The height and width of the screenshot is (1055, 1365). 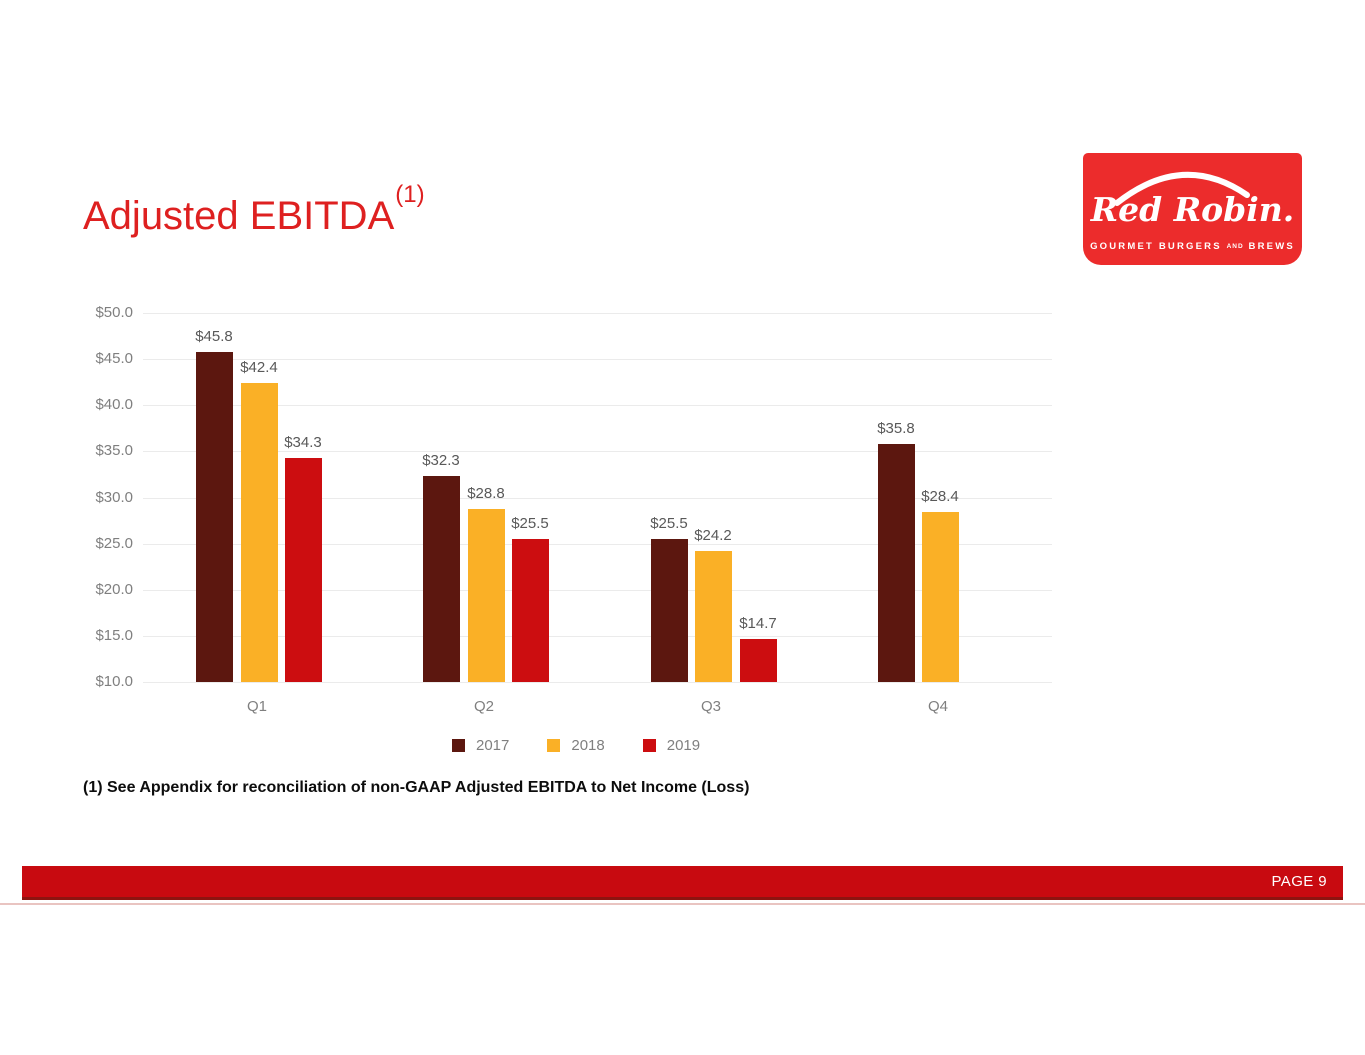 I want to click on footer-bar: PAGE 9, so click(x=682, y=883).